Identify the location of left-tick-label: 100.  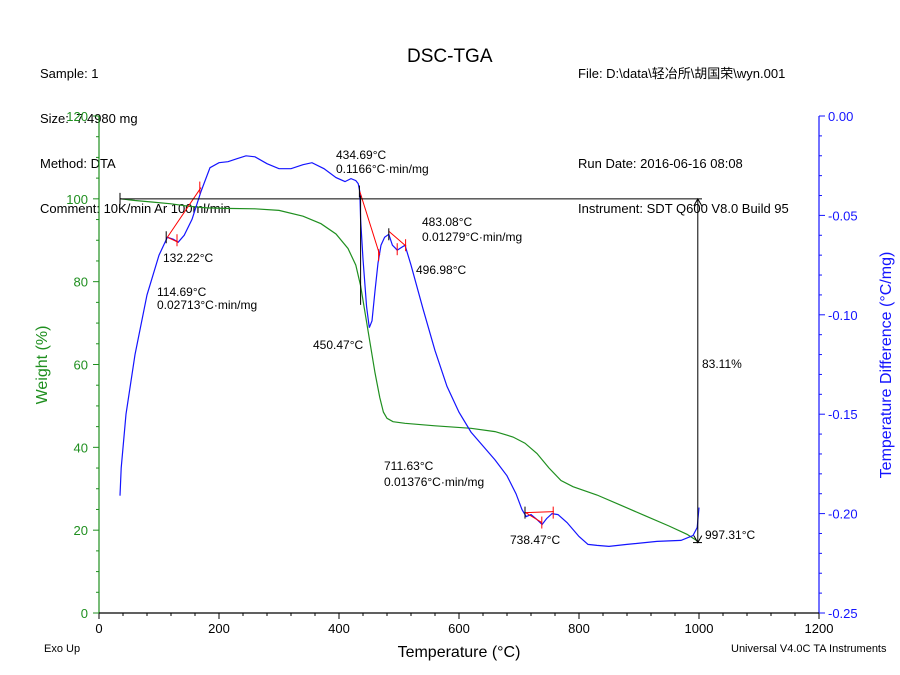
(77, 199).